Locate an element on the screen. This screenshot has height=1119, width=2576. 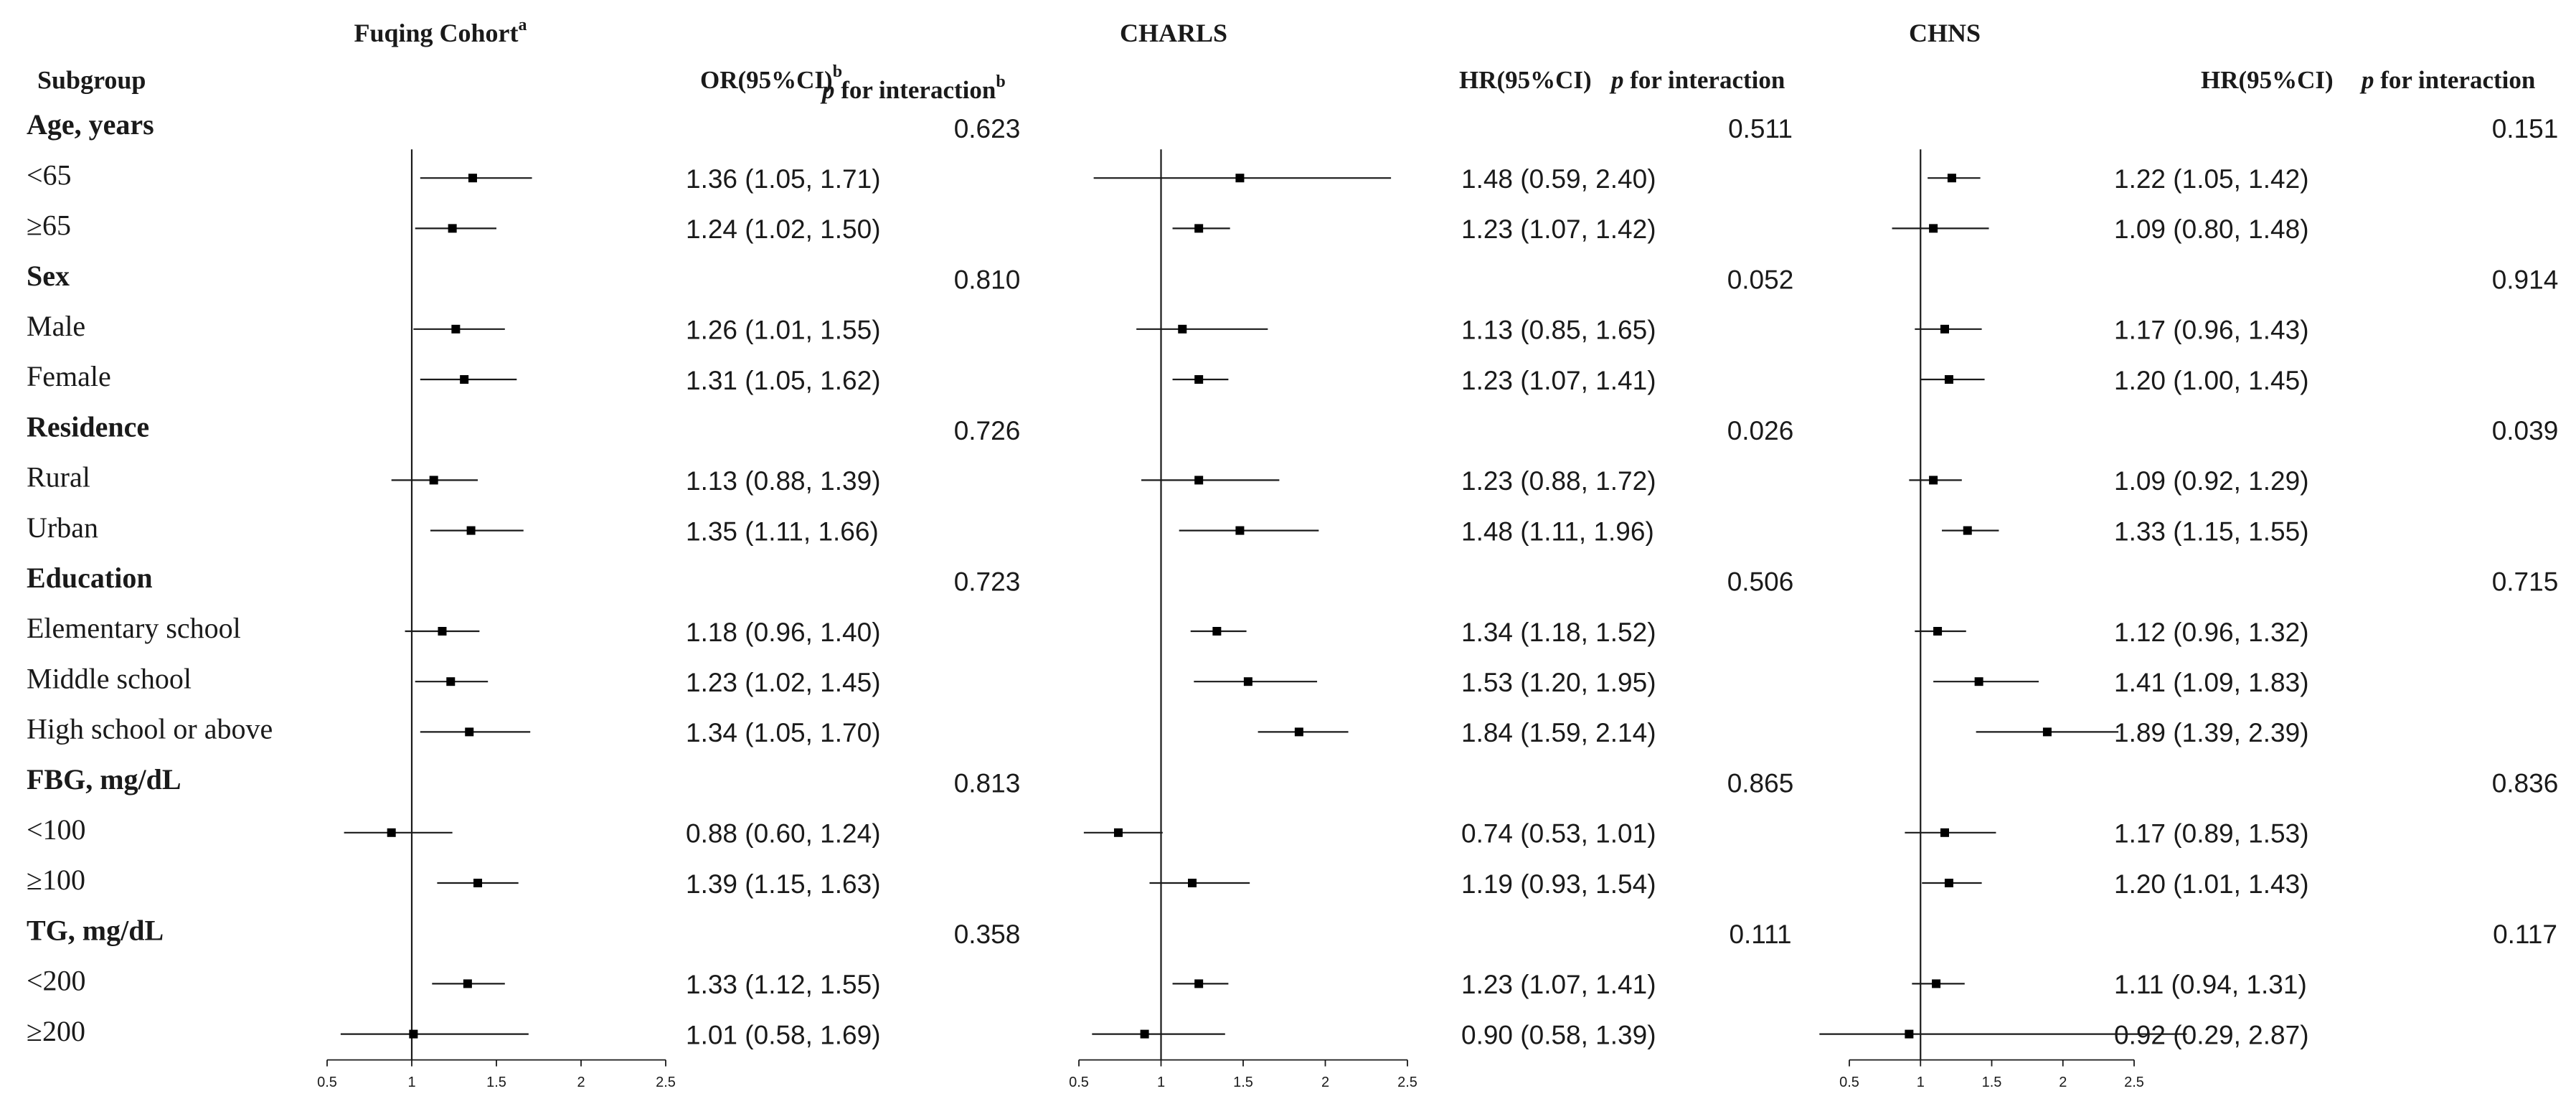
estimate-header-text: HR(95%CI) is located at coordinates (2267, 80).